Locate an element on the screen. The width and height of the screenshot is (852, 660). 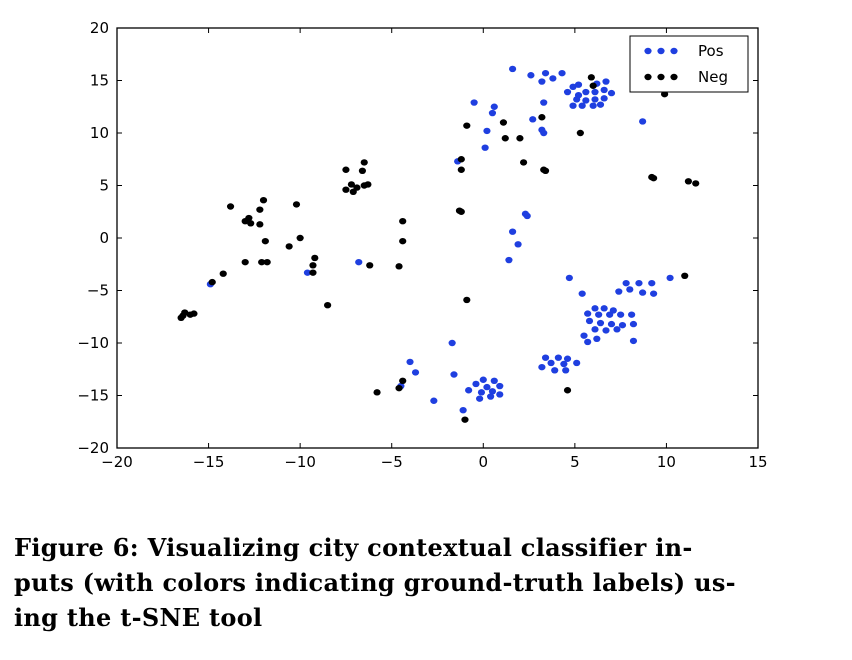
legend-markers is located at coordinates (661, 64).